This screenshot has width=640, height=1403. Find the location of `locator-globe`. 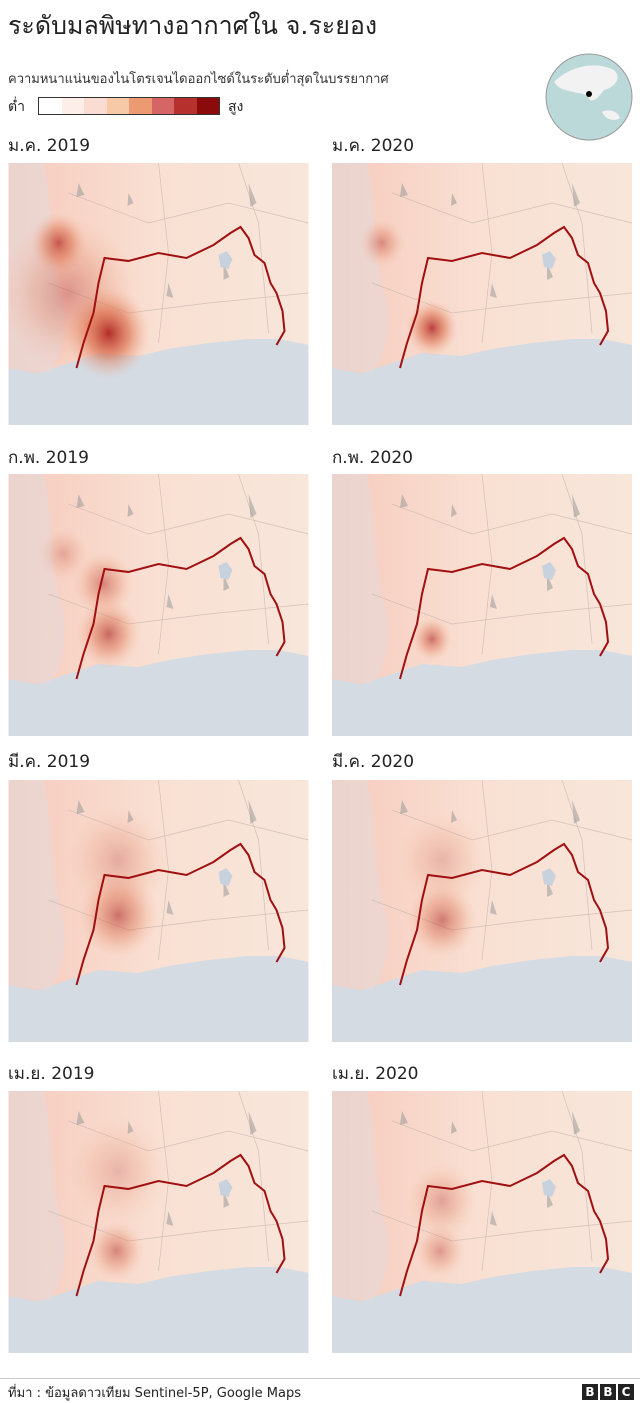

locator-globe is located at coordinates (589, 97).